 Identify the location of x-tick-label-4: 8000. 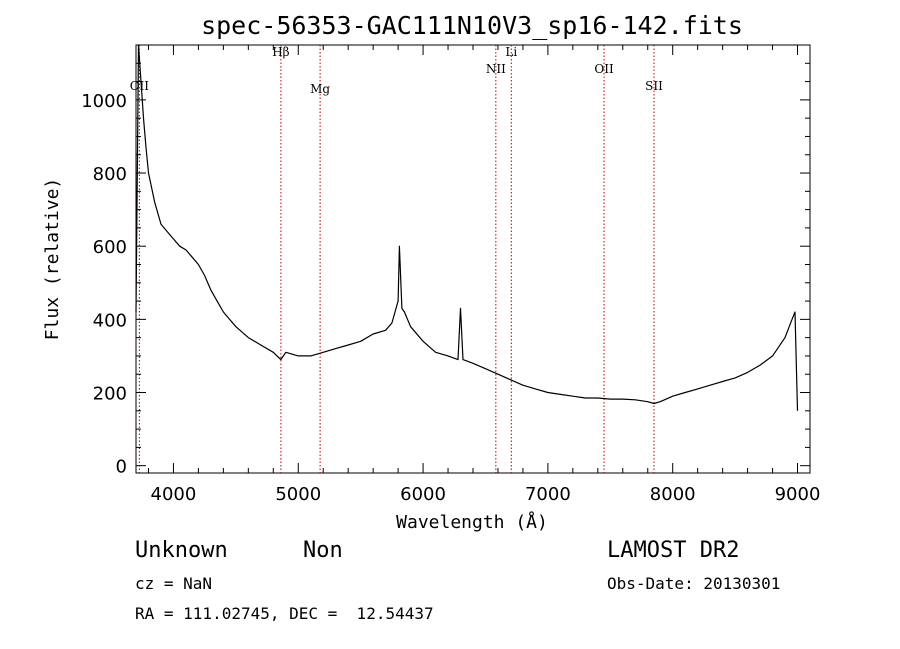
(673, 494).